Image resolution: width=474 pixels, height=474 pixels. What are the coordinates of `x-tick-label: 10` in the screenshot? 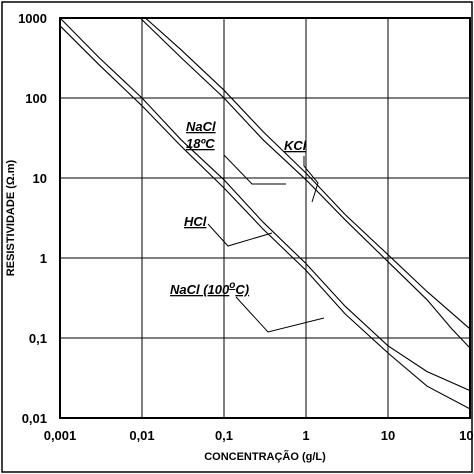 It's located at (388, 435).